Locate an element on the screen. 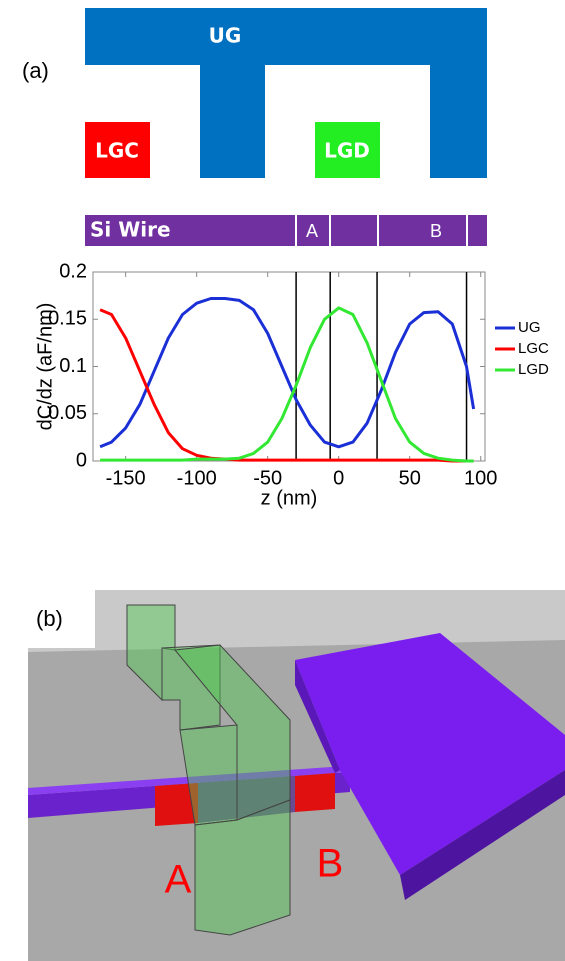 This screenshot has width=565, height=961. x-axis-label: z (nm) is located at coordinates (289, 498).